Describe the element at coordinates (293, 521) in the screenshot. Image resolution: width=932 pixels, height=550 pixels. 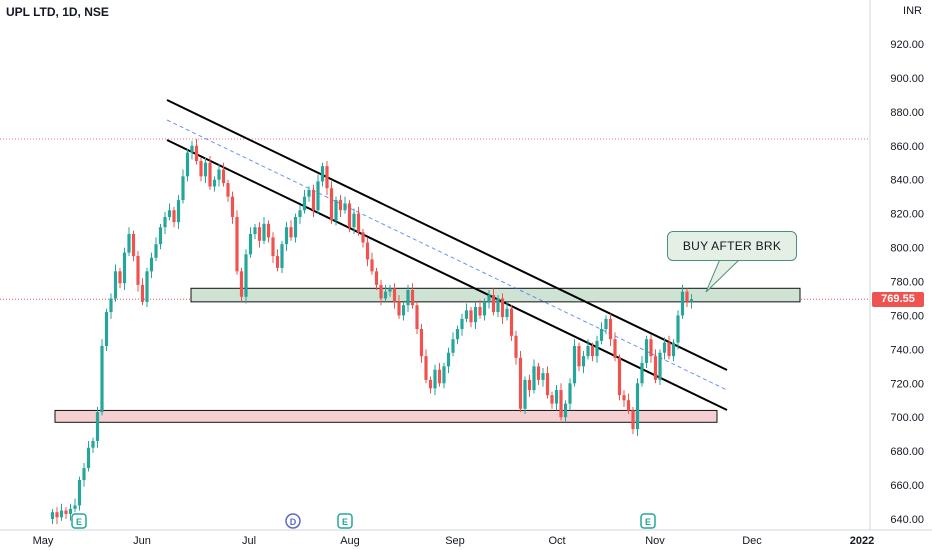
I see `dividend-icon` at that location.